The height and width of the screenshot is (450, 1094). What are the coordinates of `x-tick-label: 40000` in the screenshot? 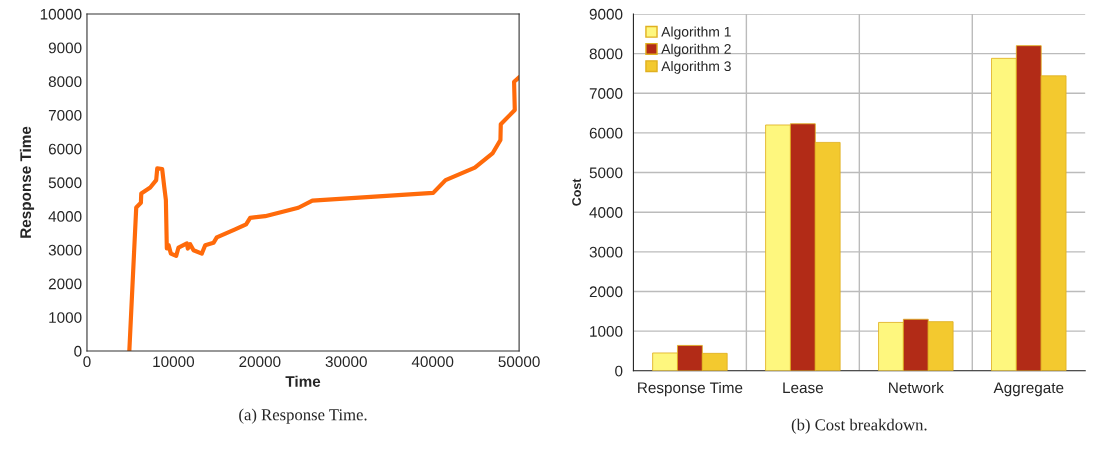 It's located at (432, 362).